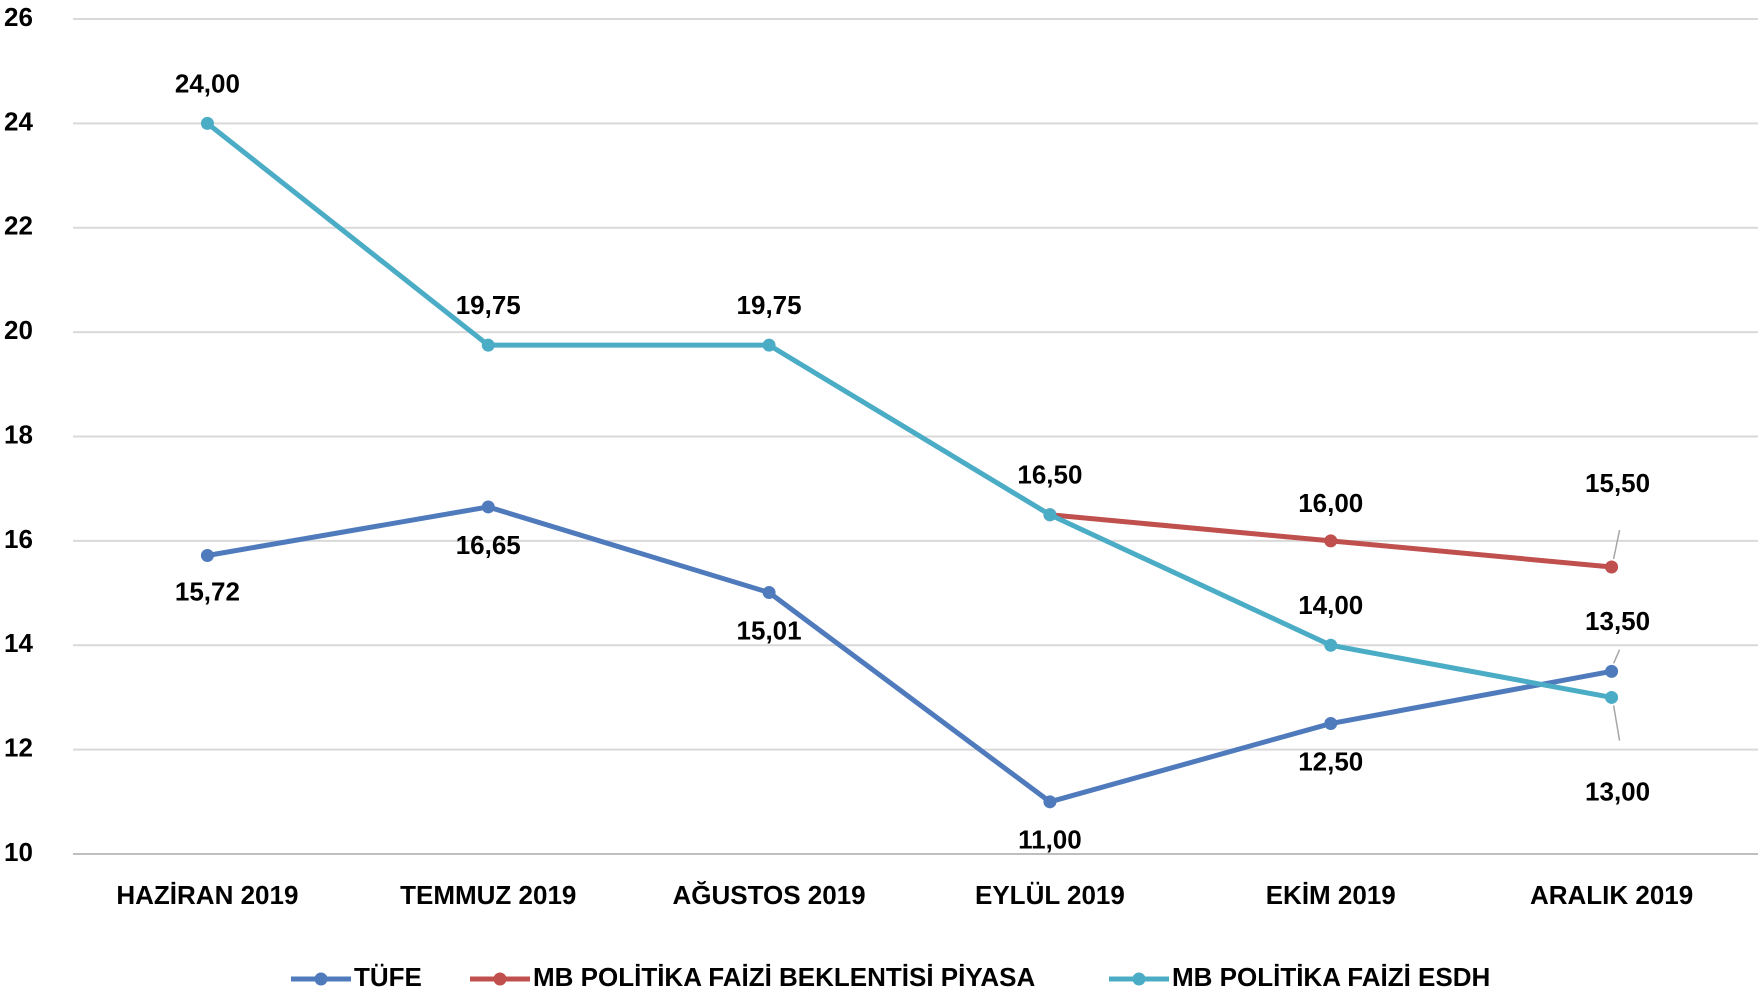 Image resolution: width=1760 pixels, height=992 pixels. What do you see at coordinates (18, 852) in the screenshot?
I see `y-tick-label: 10` at bounding box center [18, 852].